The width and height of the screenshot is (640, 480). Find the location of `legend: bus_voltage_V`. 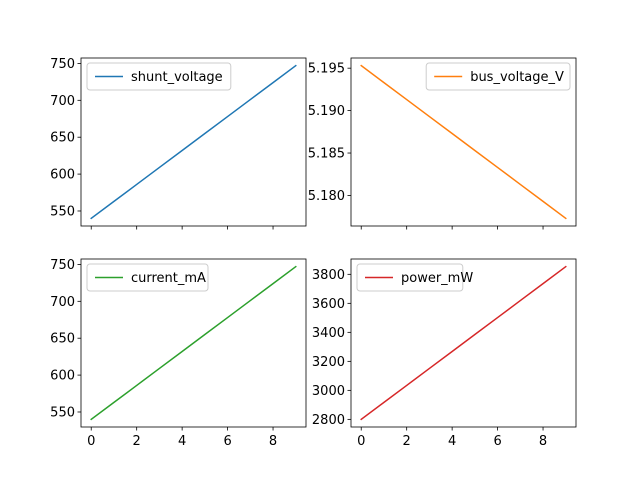

legend: bus_voltage_V is located at coordinates (498, 76).